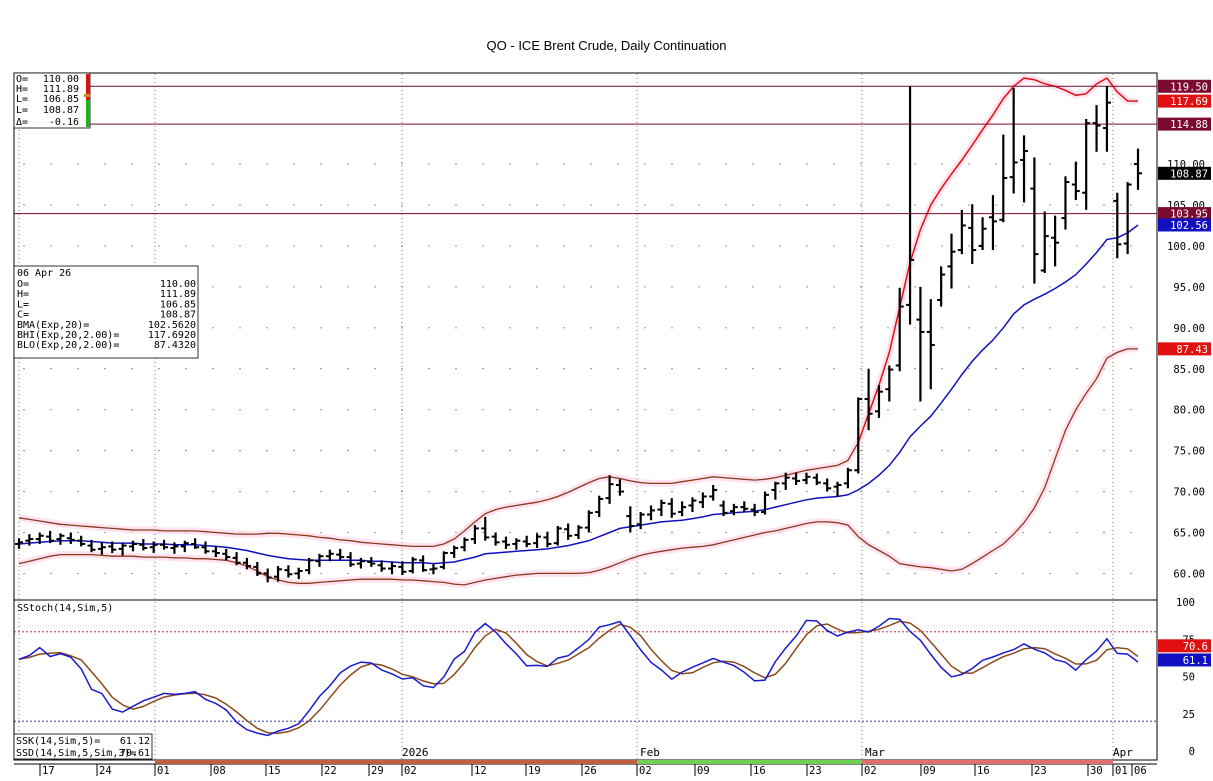 The height and width of the screenshot is (781, 1213). I want to click on stoch-tag-bg, so click(1184, 646).